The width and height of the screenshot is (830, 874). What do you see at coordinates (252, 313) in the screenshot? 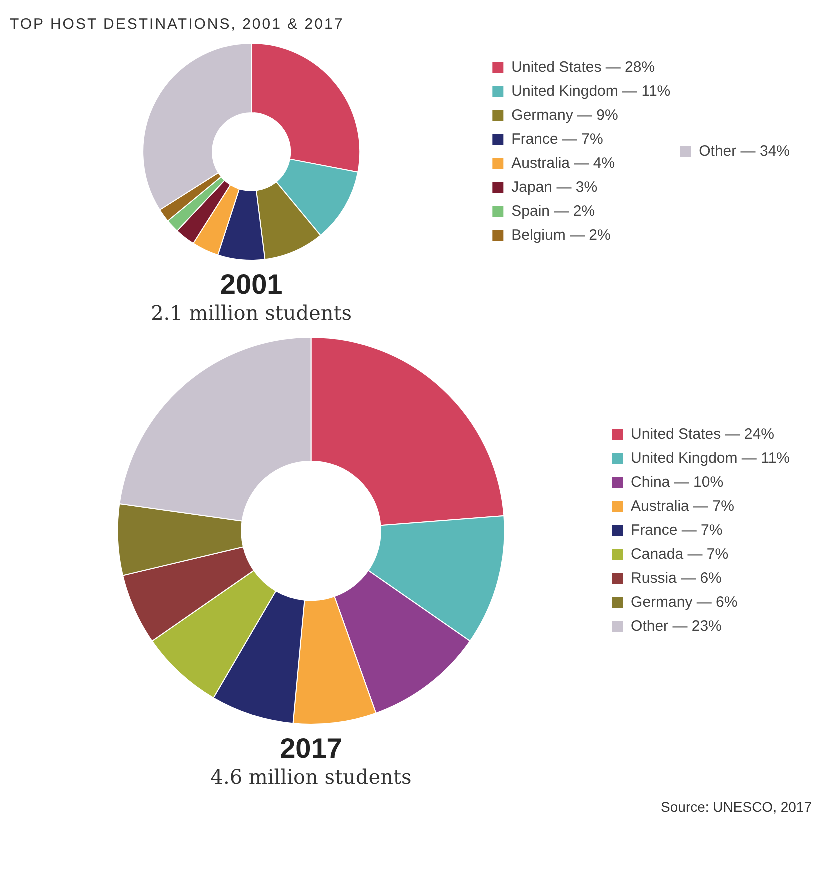
I see `text: 2.1 million students` at bounding box center [252, 313].